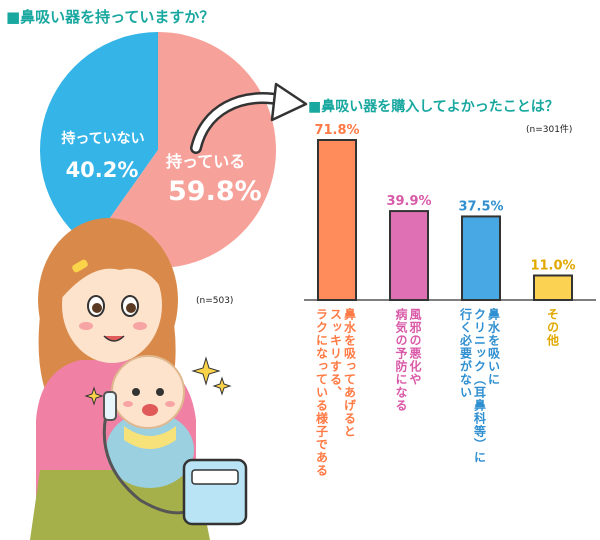  Describe the element at coordinates (110, 17) in the screenshot. I see `question1-title: ■鼻吸い器を持っていますか？` at that location.